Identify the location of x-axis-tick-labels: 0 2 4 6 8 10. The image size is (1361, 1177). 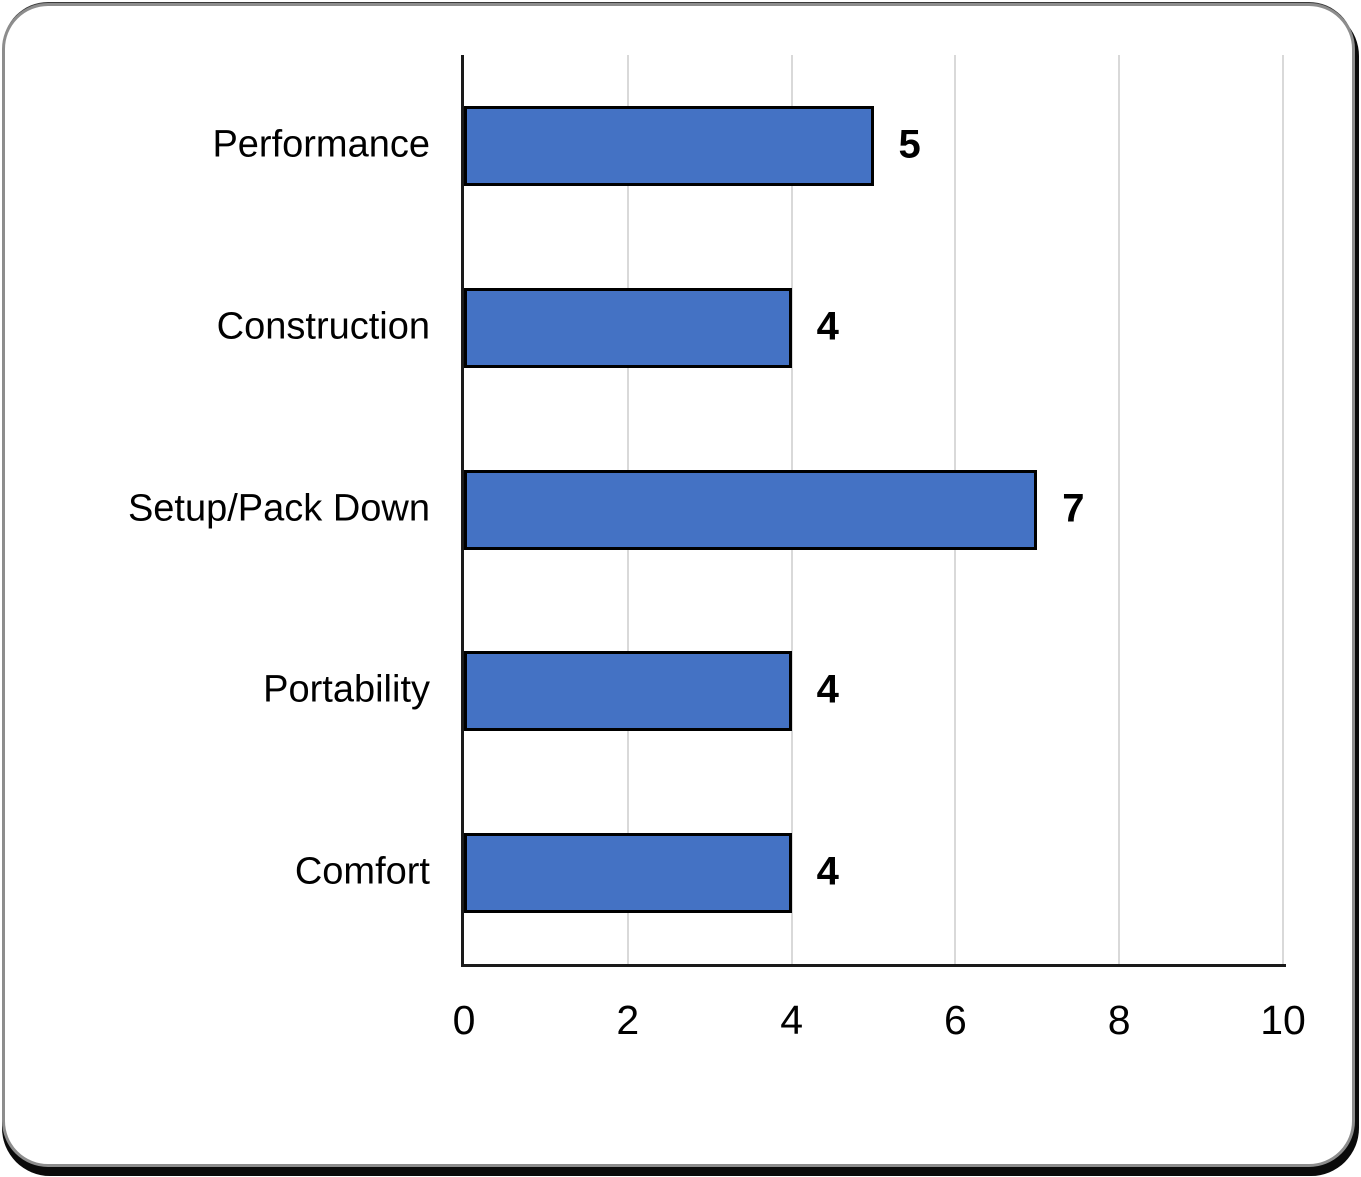
(879, 1020).